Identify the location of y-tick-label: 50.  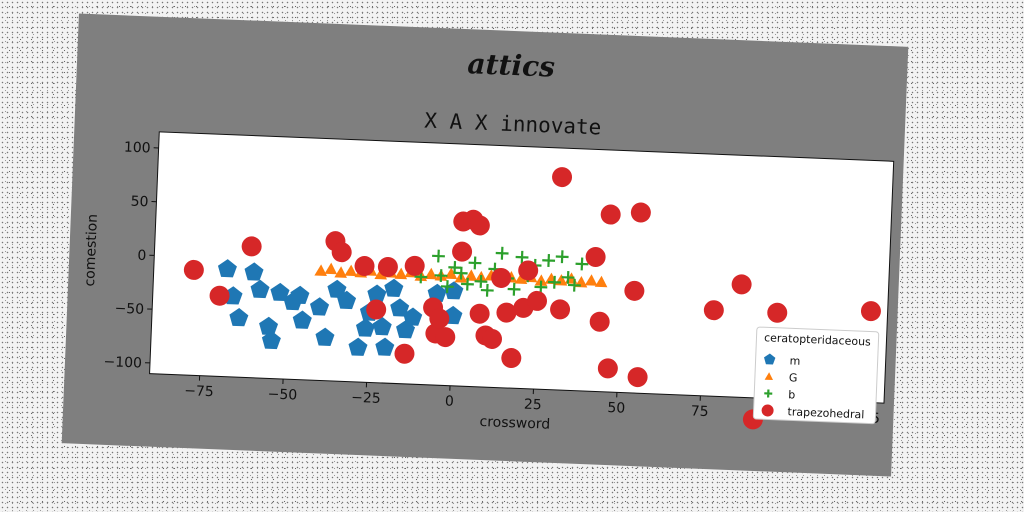
(139, 202).